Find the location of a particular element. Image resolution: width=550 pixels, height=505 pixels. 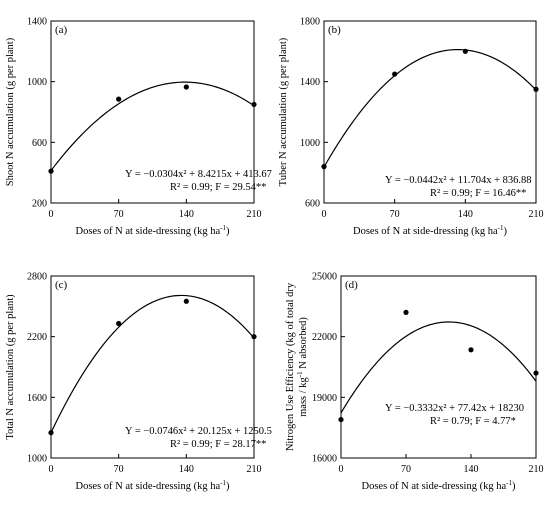

panel-label: (c) is located at coordinates (61, 285).